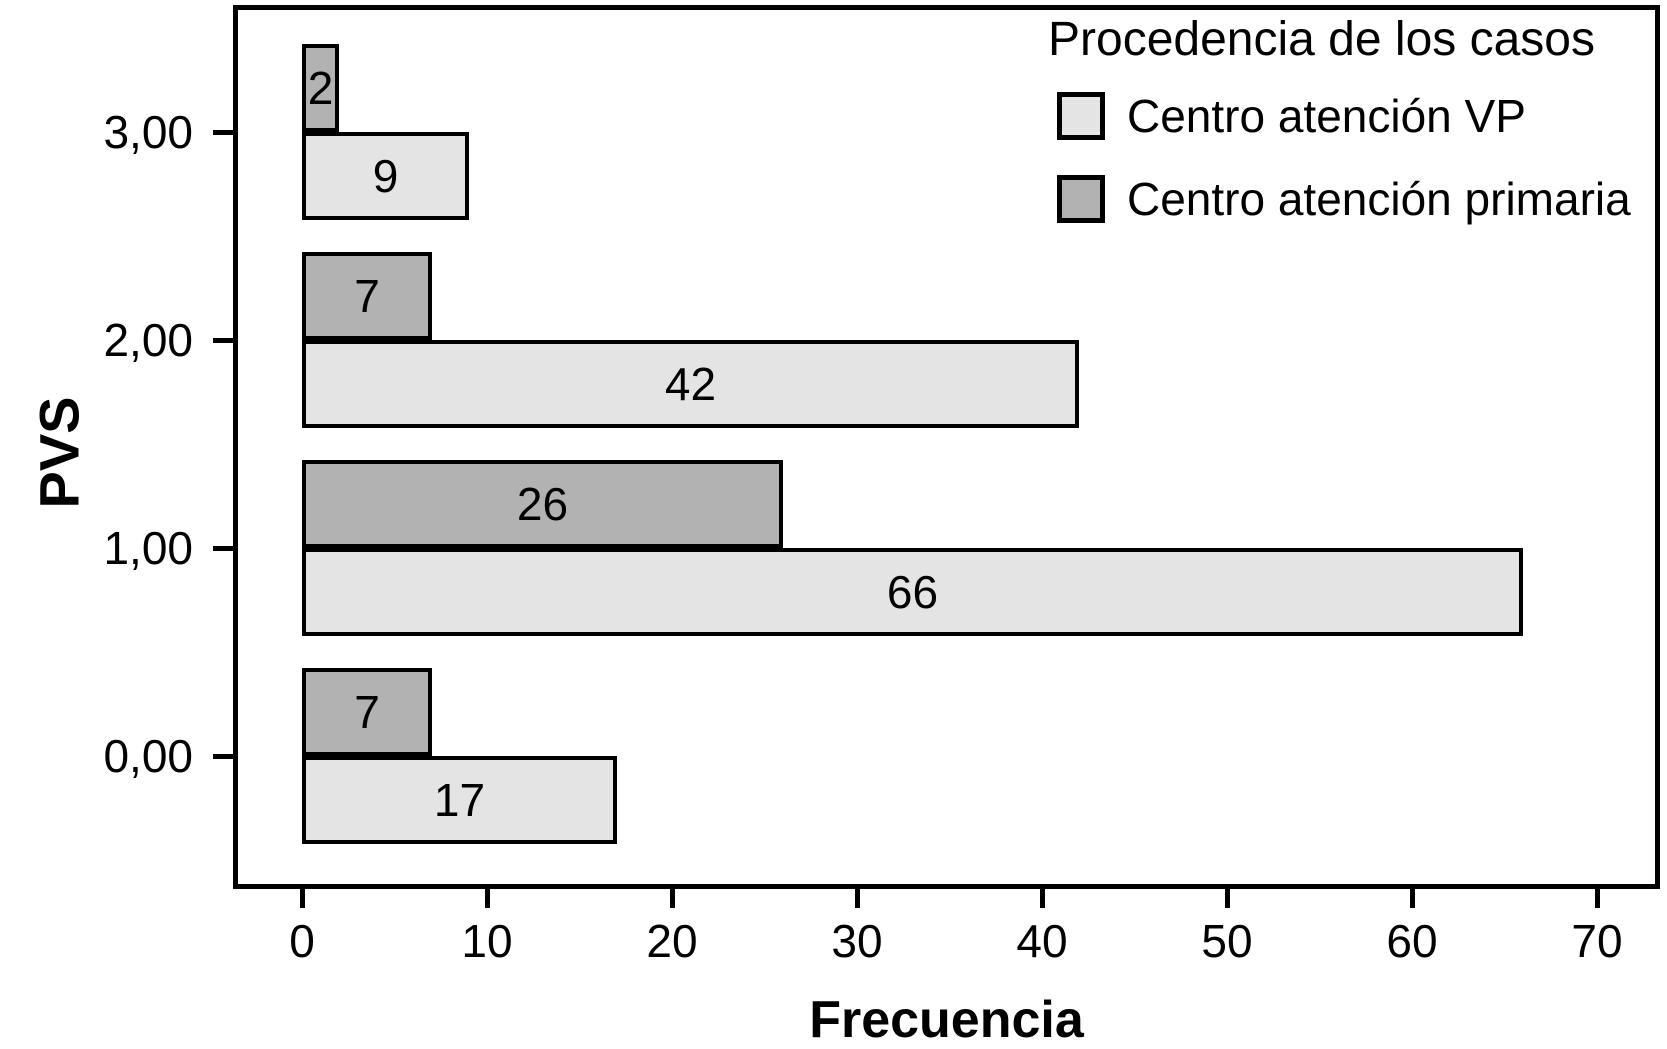 Image resolution: width=1667 pixels, height=1049 pixels. What do you see at coordinates (302, 941) in the screenshot?
I see `x-tick-label-0: 0` at bounding box center [302, 941].